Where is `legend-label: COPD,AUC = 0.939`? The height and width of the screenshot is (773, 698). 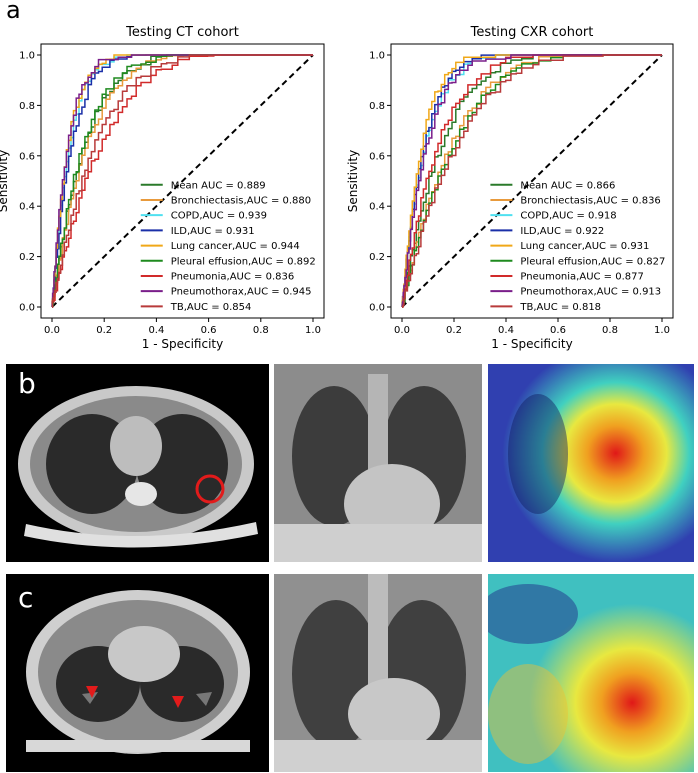 legend-label: COPD,AUC = 0.939 is located at coordinates (219, 216).